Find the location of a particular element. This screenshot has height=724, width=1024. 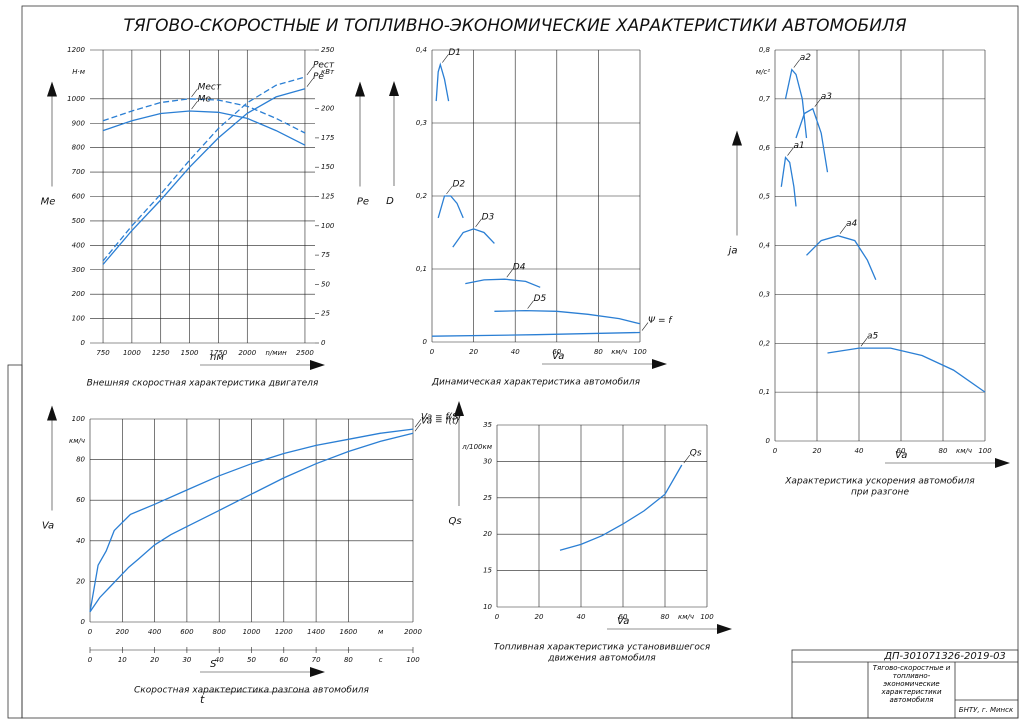

series-label: Meст is located at coordinates (210, 87).